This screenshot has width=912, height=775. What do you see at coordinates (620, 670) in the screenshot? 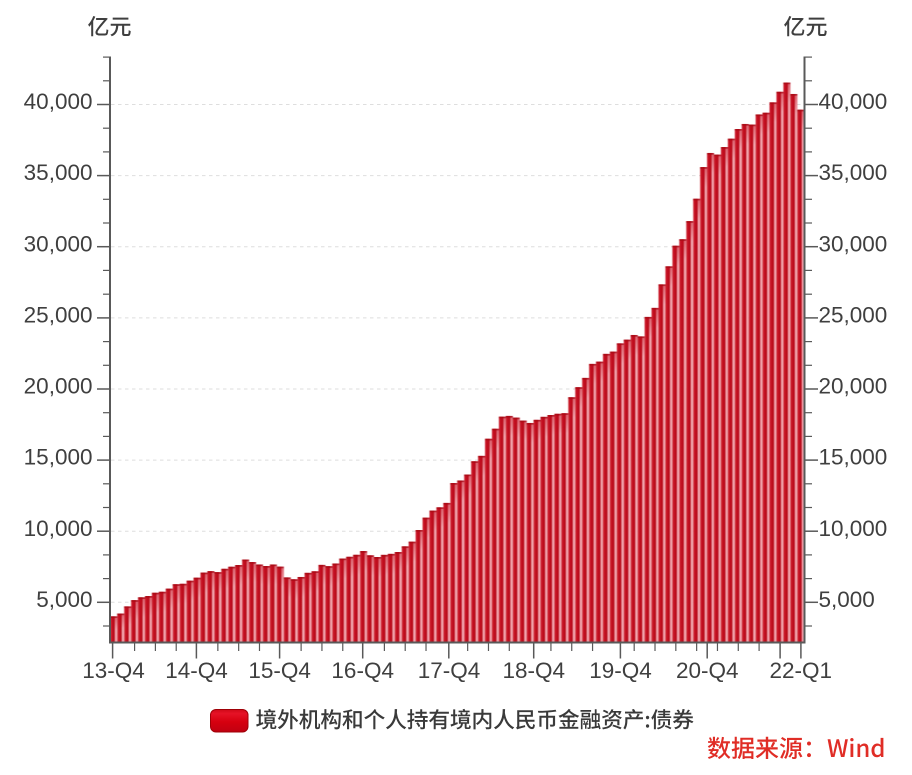
I see `svg-text: 19-Q4` at bounding box center [620, 670].